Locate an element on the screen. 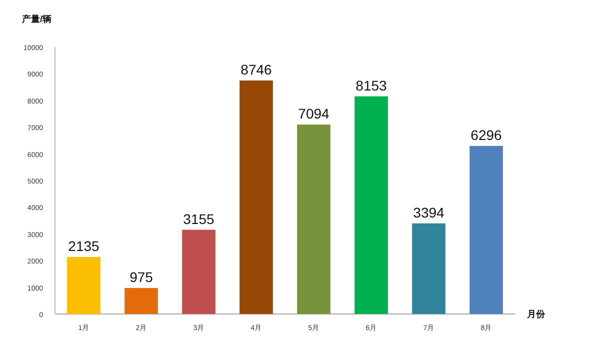 Image resolution: width=591 pixels, height=352 pixels. data-label: 6296 is located at coordinates (486, 134).